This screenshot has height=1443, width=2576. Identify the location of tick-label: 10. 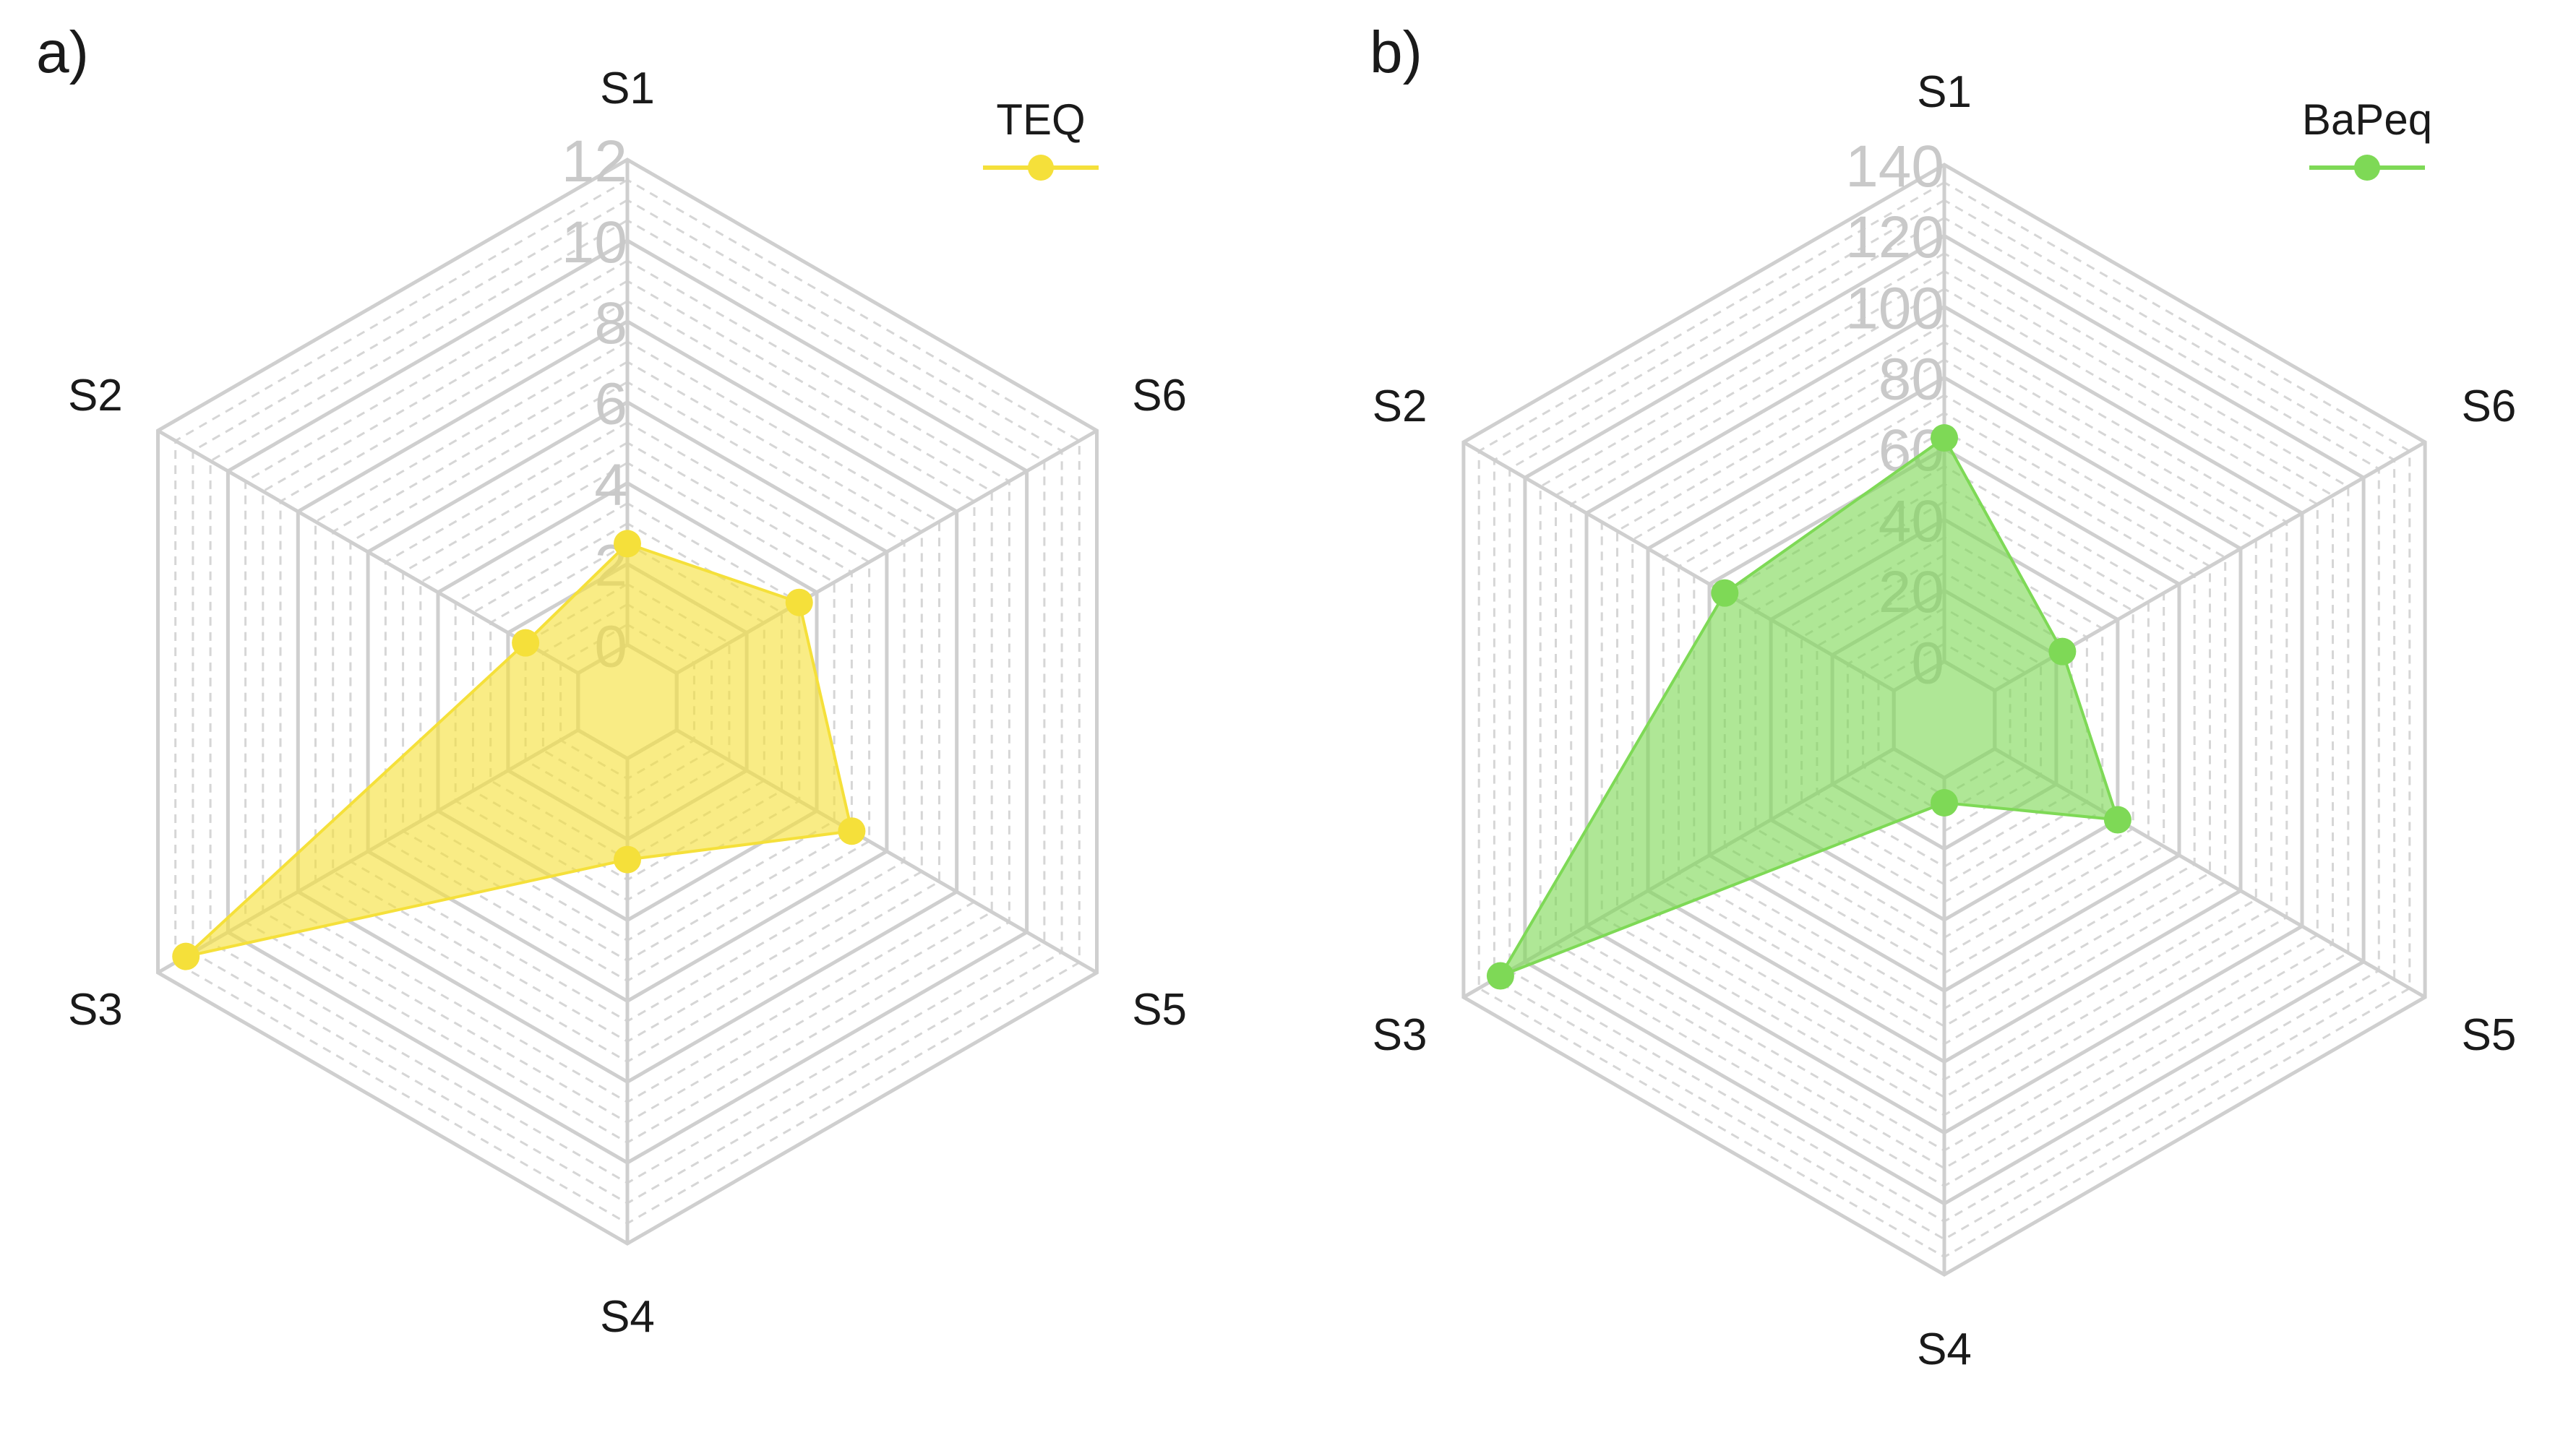
(595, 243).